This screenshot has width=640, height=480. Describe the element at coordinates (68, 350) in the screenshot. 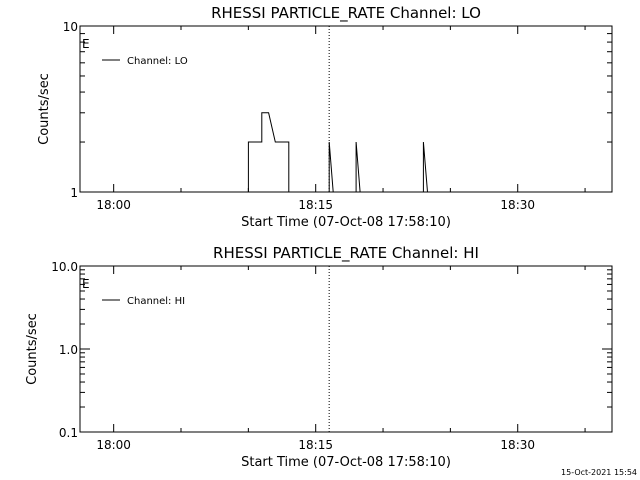

I see `y-tick-label: 1.0` at that location.